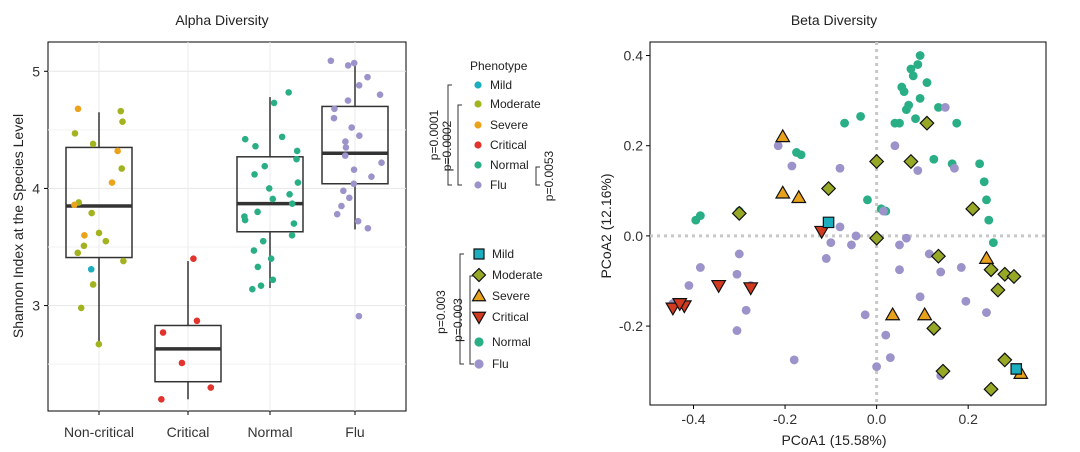 This screenshot has height=452, width=1080. I want to click on beta-x-tick-label: -0.2, so click(785, 419).